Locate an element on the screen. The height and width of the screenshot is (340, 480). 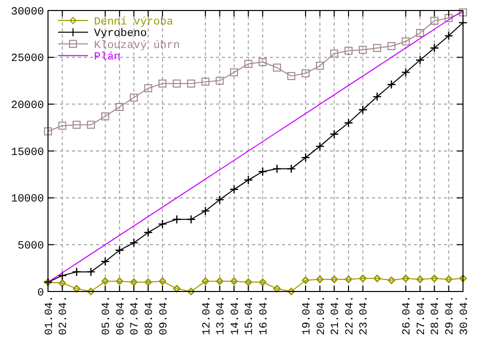
x-tick-label: 15.04. is located at coordinates (250, 316).